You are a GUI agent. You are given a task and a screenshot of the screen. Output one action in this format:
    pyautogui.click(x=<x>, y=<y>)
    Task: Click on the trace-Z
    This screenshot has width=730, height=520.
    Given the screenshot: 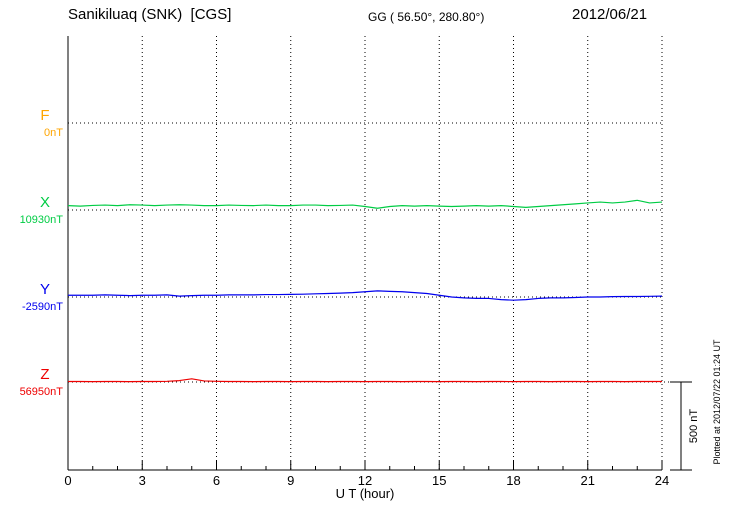 What is the action you would take?
    pyautogui.click(x=365, y=380)
    